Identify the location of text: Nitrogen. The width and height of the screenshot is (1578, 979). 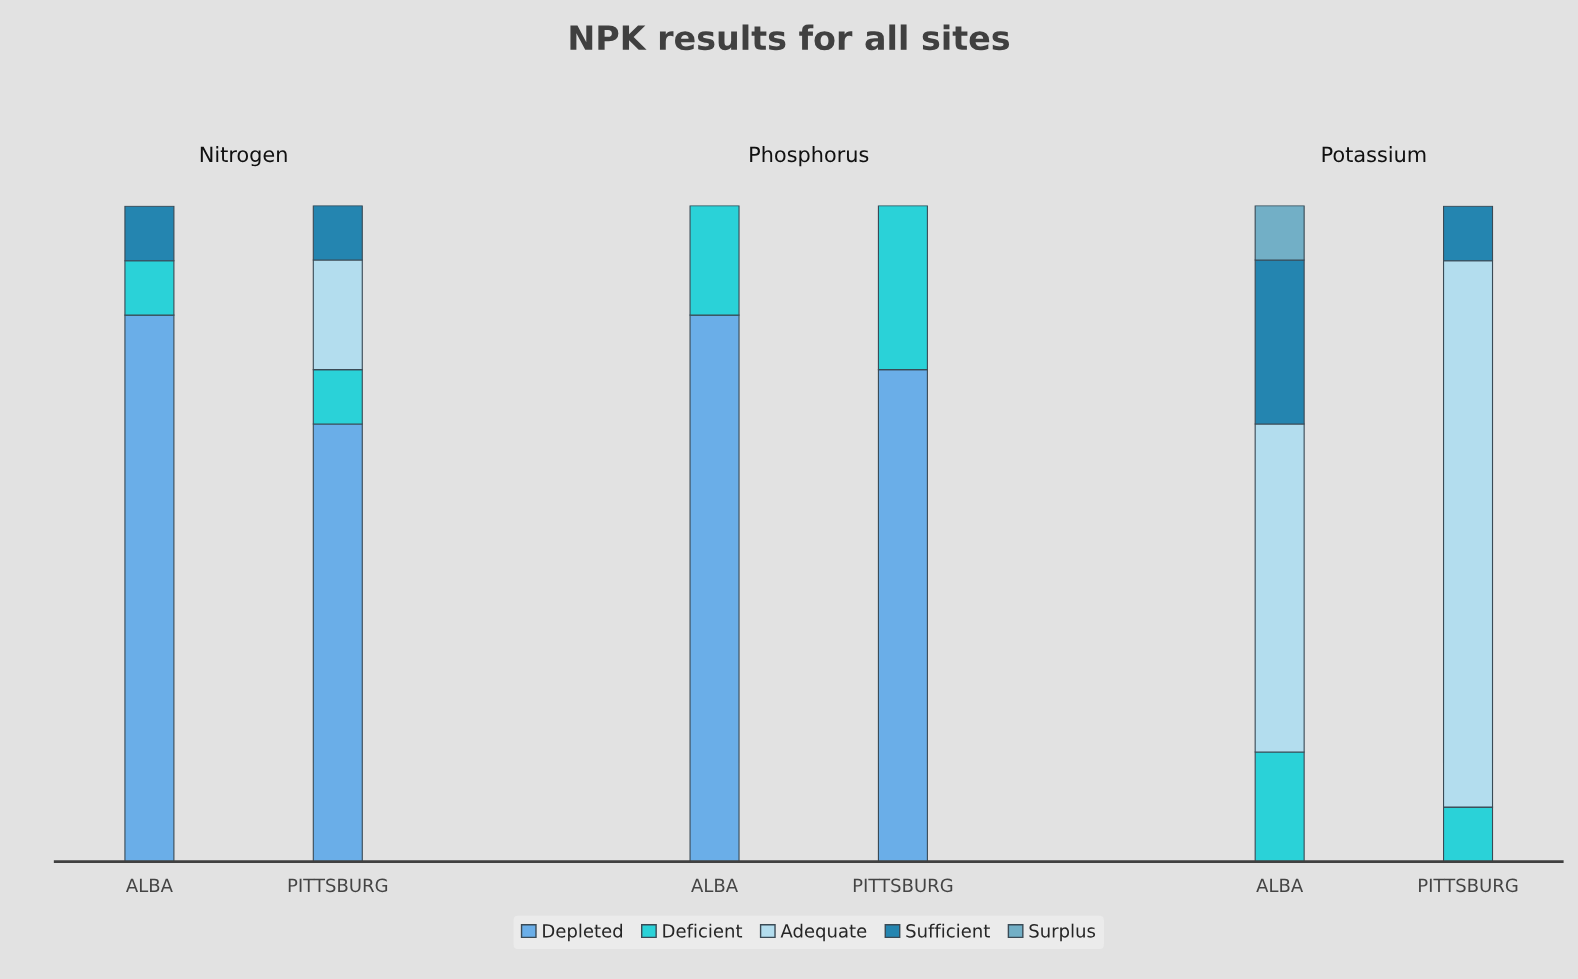
(243, 156).